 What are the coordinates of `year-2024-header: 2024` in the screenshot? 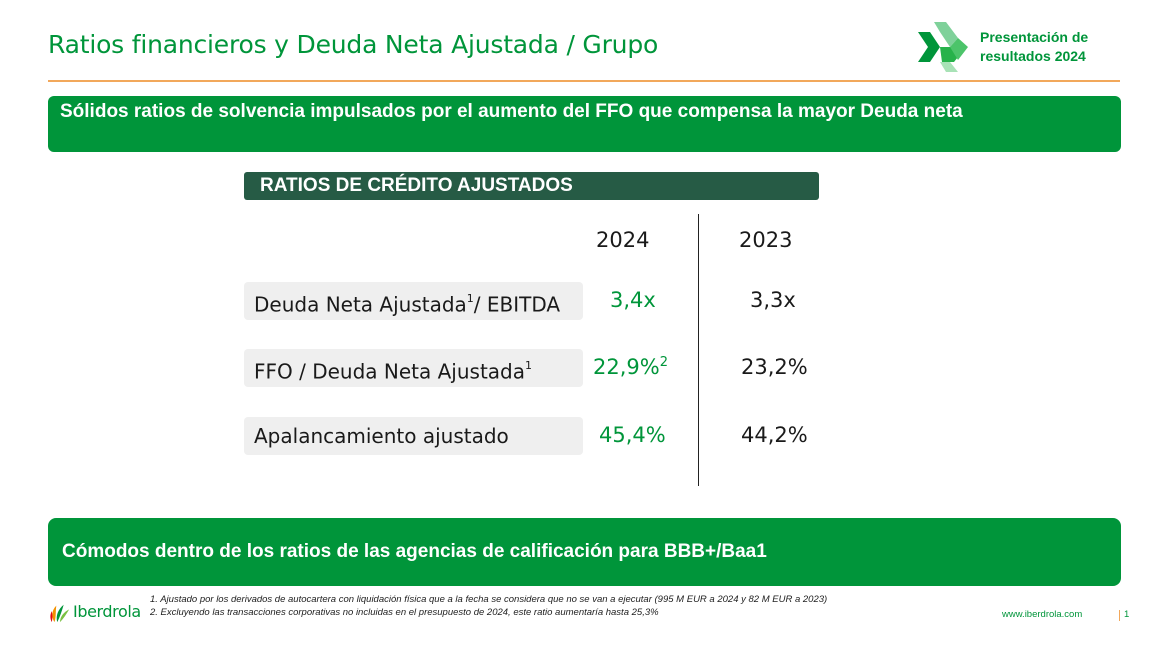 It's located at (623, 240).